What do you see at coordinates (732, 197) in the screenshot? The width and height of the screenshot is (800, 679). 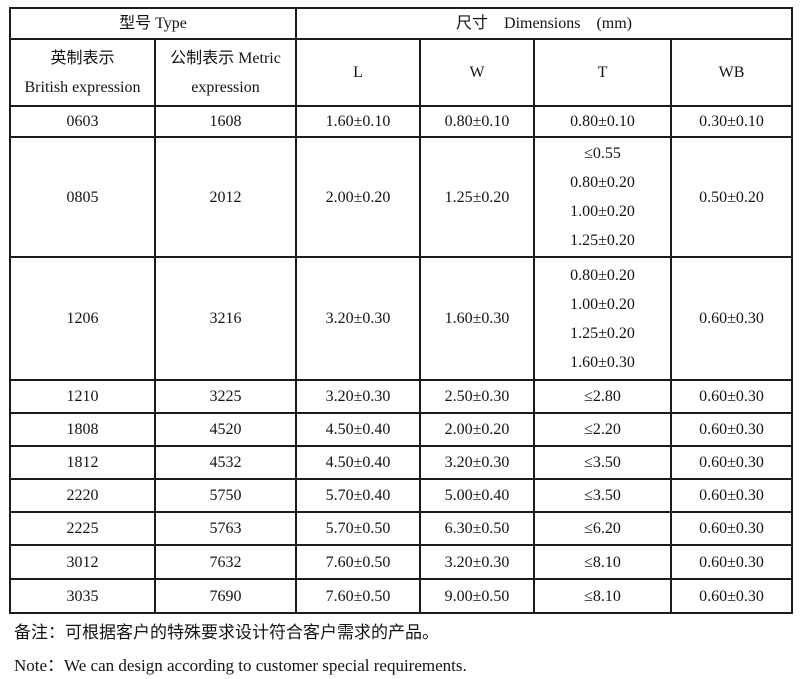 I see `cell-wb: 0.50±0.20` at bounding box center [732, 197].